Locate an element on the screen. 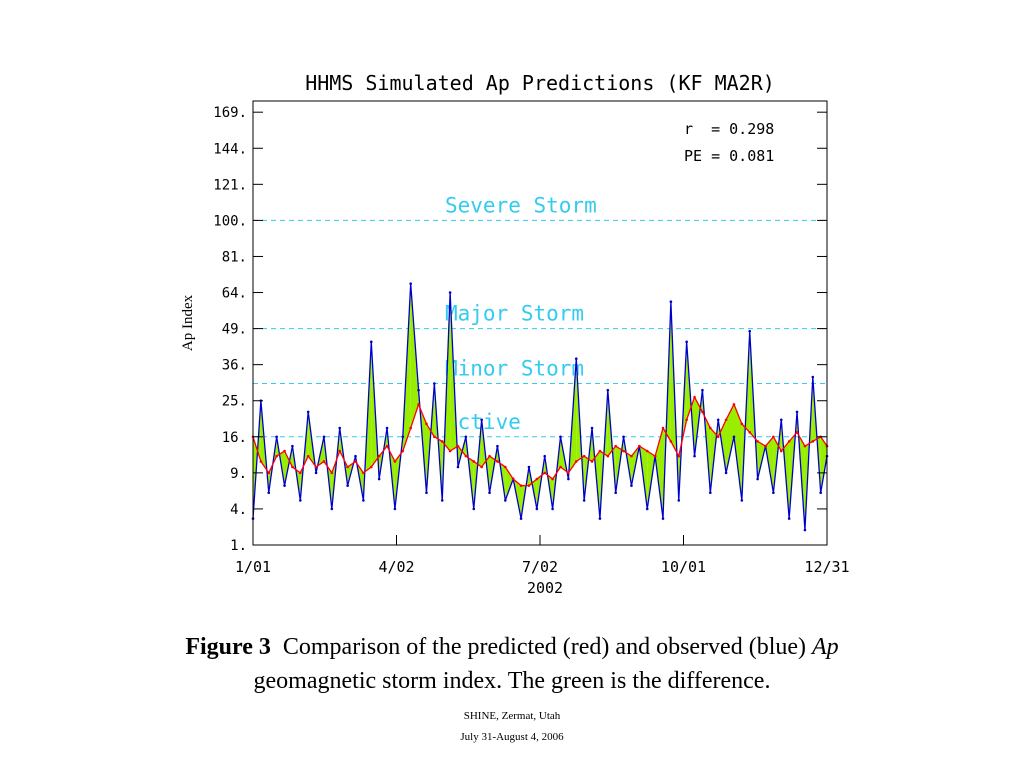  y-tick-label: 81. is located at coordinates (234, 257).